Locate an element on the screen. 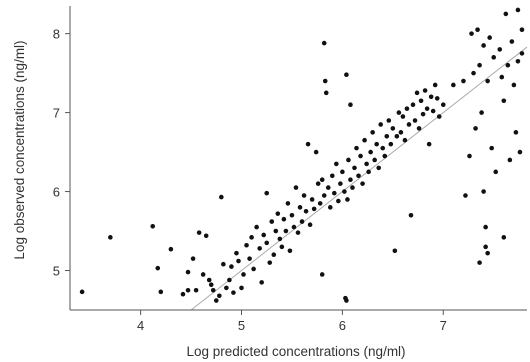  y-tick-label: 8 is located at coordinates (56, 34).